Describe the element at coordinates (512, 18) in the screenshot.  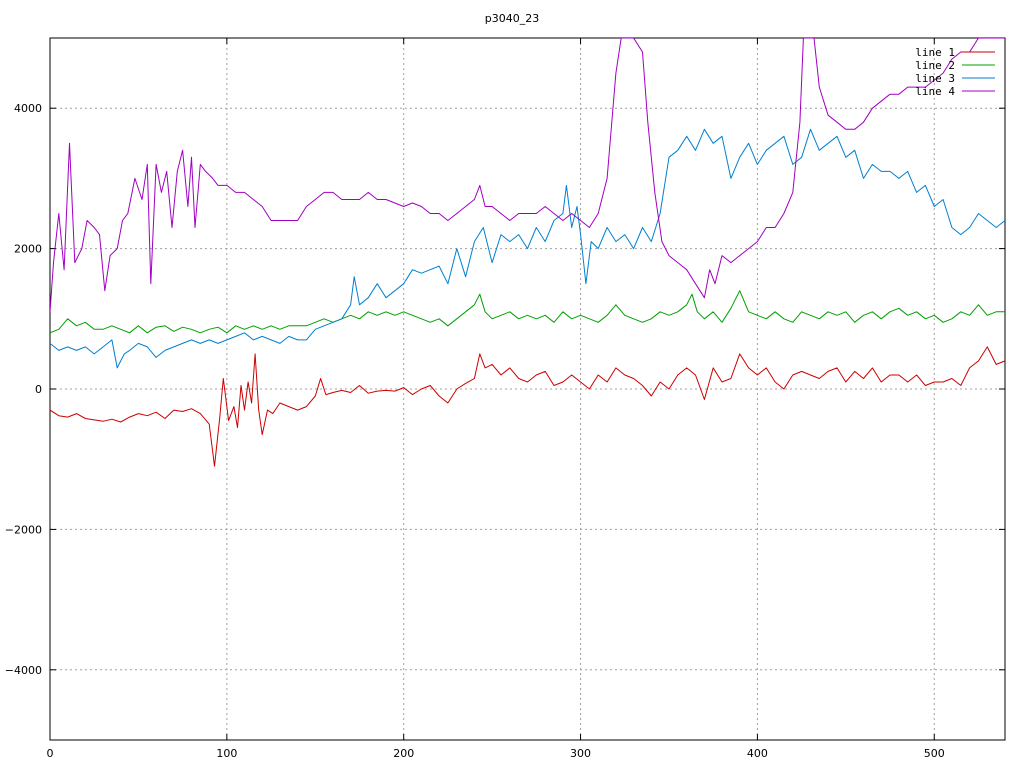
I see `chart-title: p3040_23` at that location.